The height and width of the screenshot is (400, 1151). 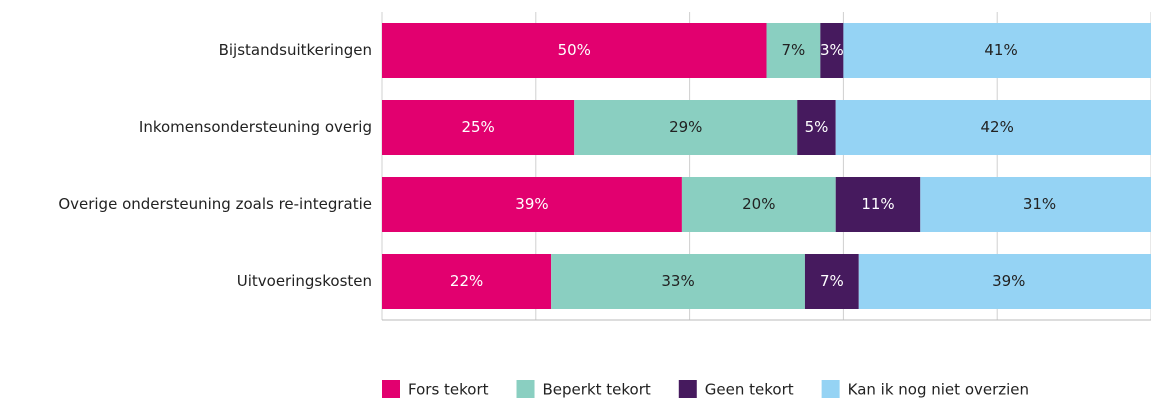 I want to click on data-label: 11%, so click(x=877, y=204).